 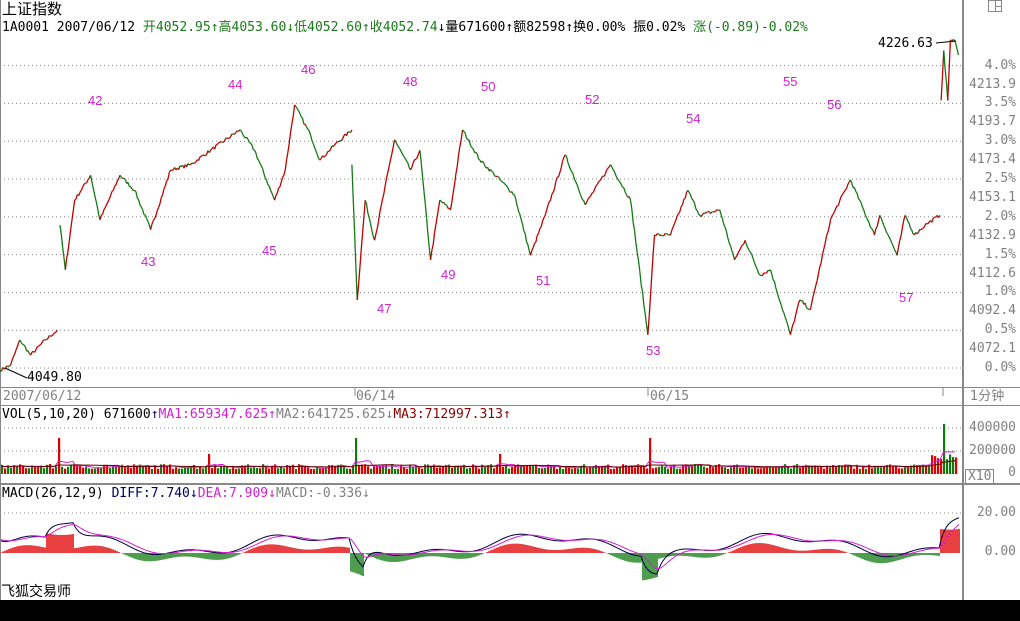 What do you see at coordinates (987, 396) in the screenshot?
I see `period-selector: 1分钟` at bounding box center [987, 396].